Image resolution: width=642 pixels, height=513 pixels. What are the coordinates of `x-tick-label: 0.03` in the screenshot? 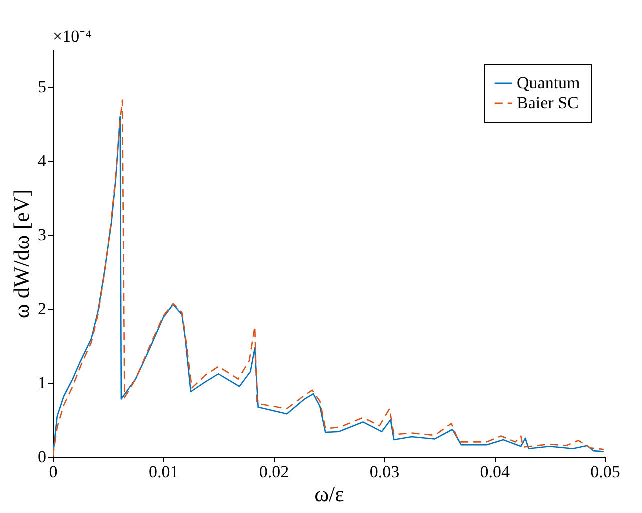 It's located at (385, 472).